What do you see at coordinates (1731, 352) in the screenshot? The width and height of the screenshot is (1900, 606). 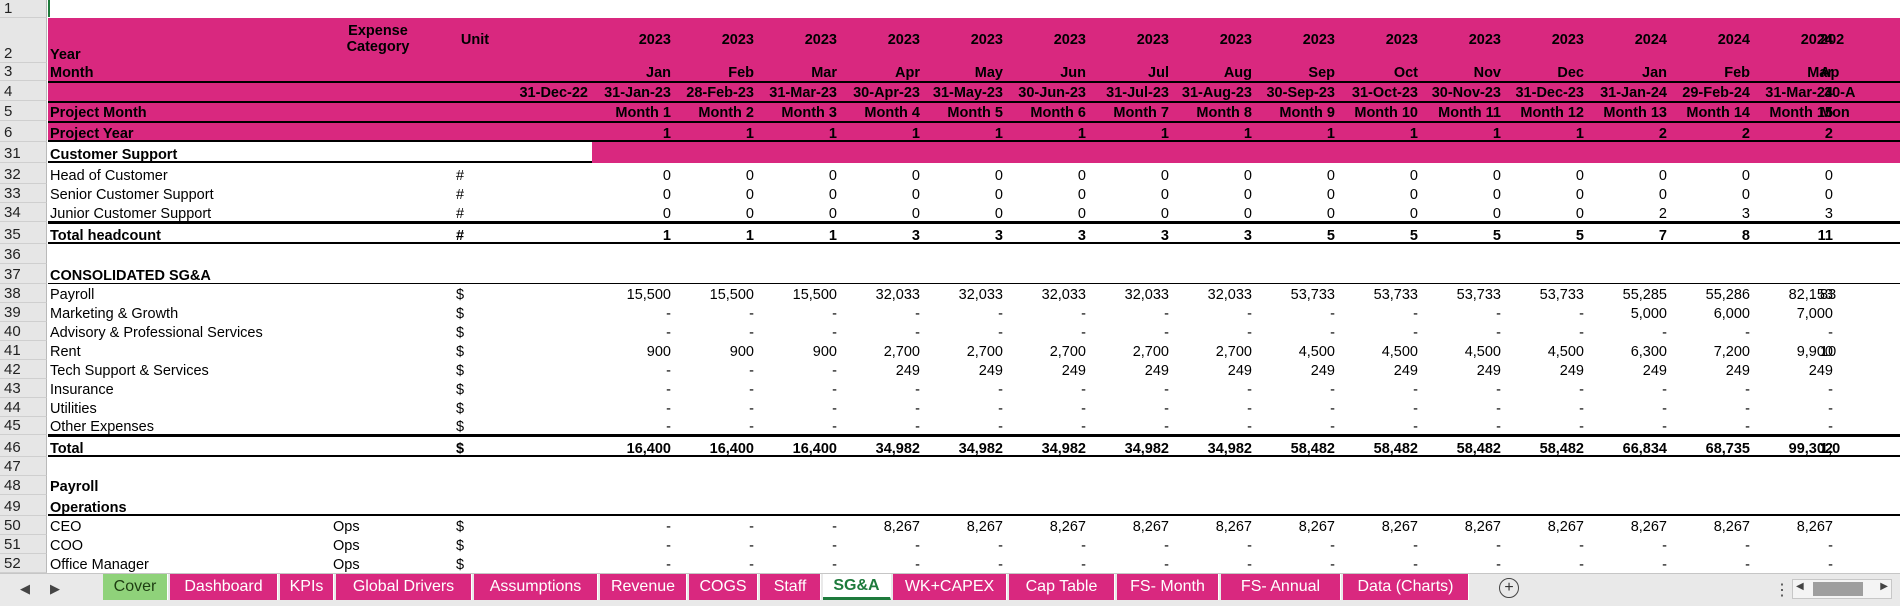 I see `value-cell: 7,200` at bounding box center [1731, 352].